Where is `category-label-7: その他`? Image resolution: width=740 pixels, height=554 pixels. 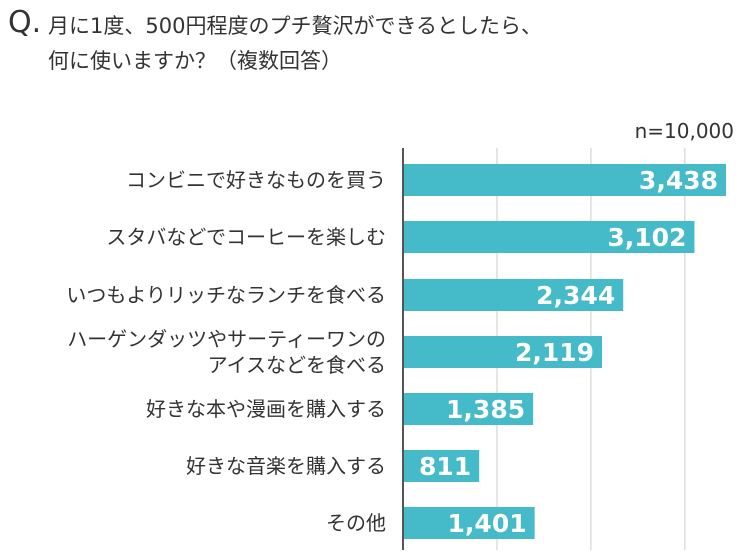 category-label-7: その他 is located at coordinates (356, 523).